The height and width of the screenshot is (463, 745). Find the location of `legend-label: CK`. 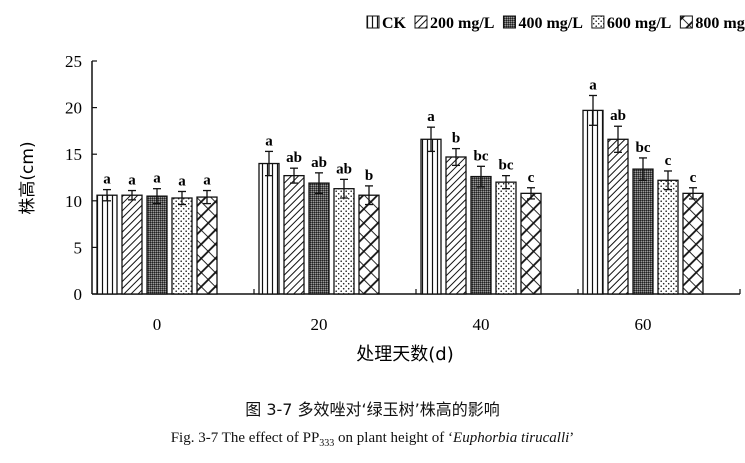

legend-label: CK is located at coordinates (394, 23).